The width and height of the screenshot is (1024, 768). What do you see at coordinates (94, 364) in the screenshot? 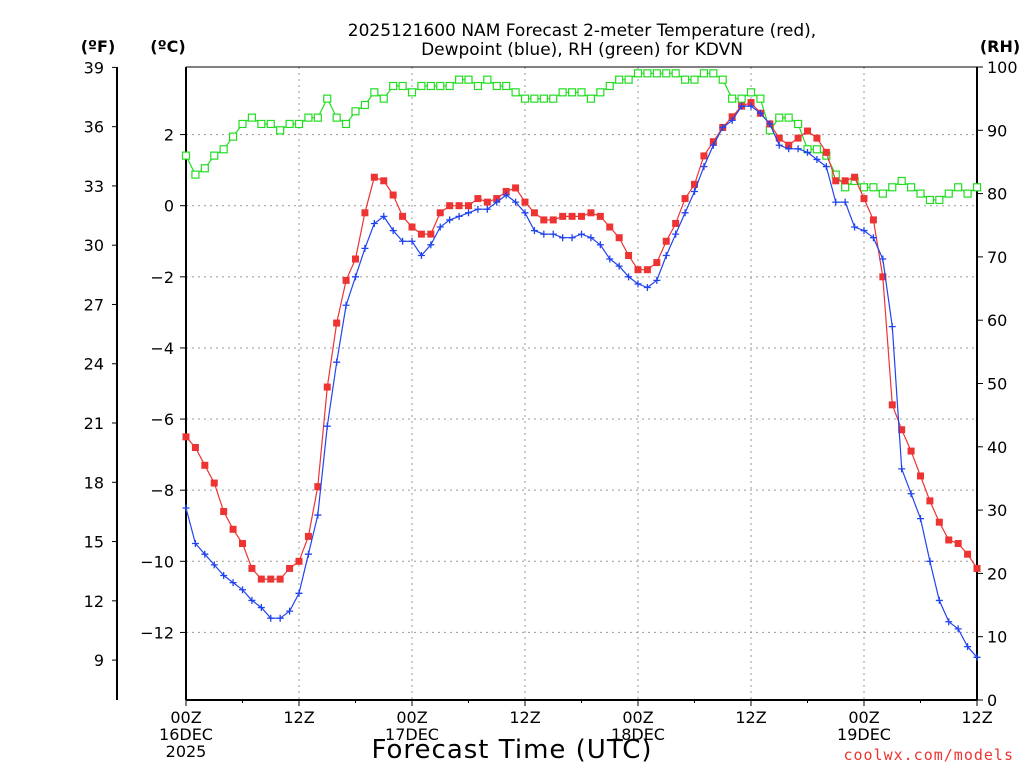
I see `fahrenheit-tick-label: 24` at bounding box center [94, 364].